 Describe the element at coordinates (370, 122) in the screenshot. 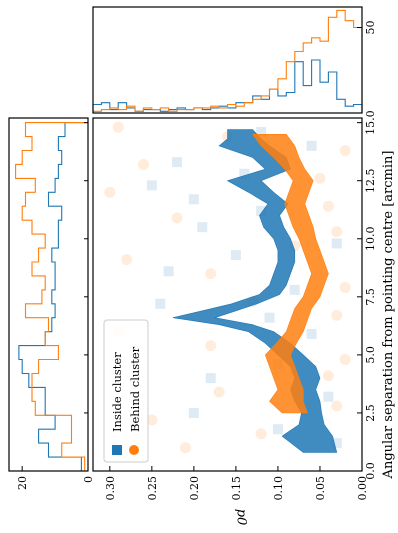

I see `x-tick-label-6: 15.0` at that location.